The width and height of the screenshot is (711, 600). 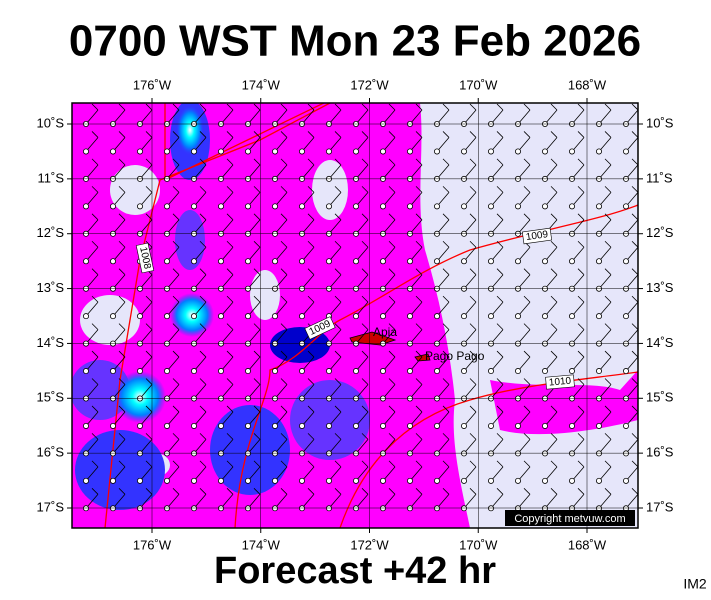 I want to click on lat-label: 16˚S, so click(x=660, y=452).